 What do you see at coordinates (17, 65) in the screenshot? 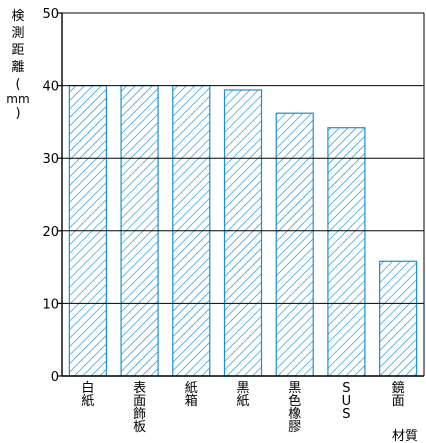
I see `y-axis-label: 検測距離(mm)` at bounding box center [17, 65].